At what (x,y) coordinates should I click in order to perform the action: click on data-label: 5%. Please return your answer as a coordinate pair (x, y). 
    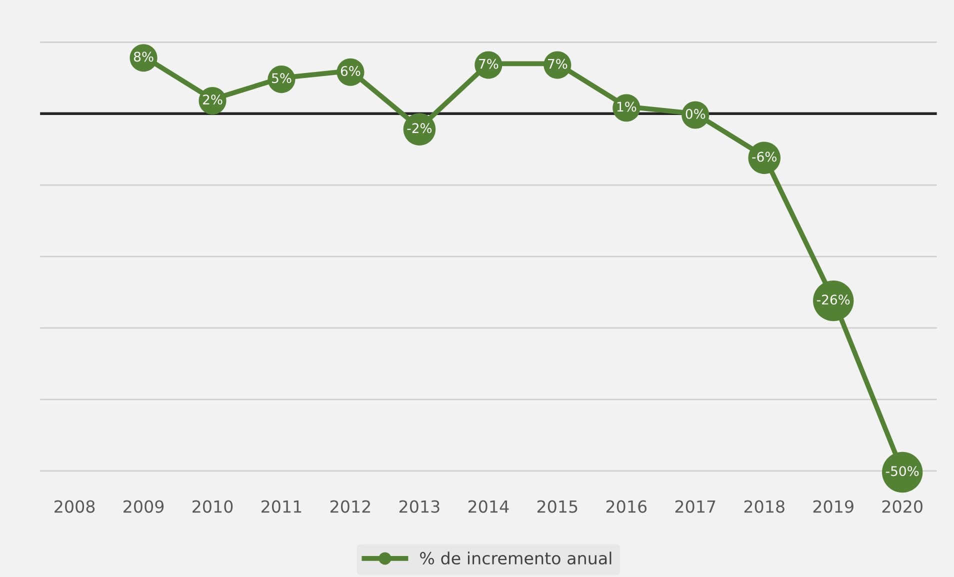
    Looking at the image, I should click on (282, 78).